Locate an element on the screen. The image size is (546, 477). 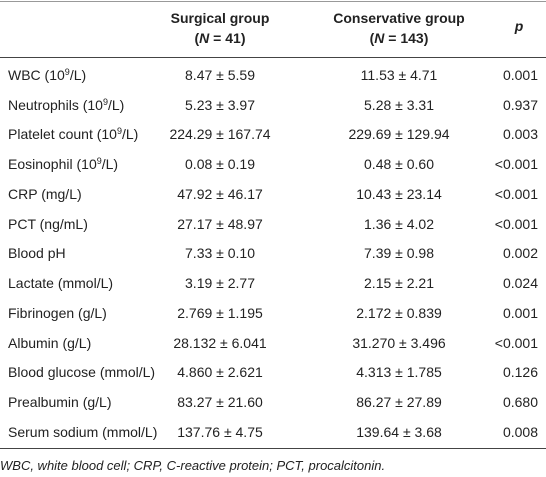
label-part: Blood glucose (mmol/L) is located at coordinates (82, 372).